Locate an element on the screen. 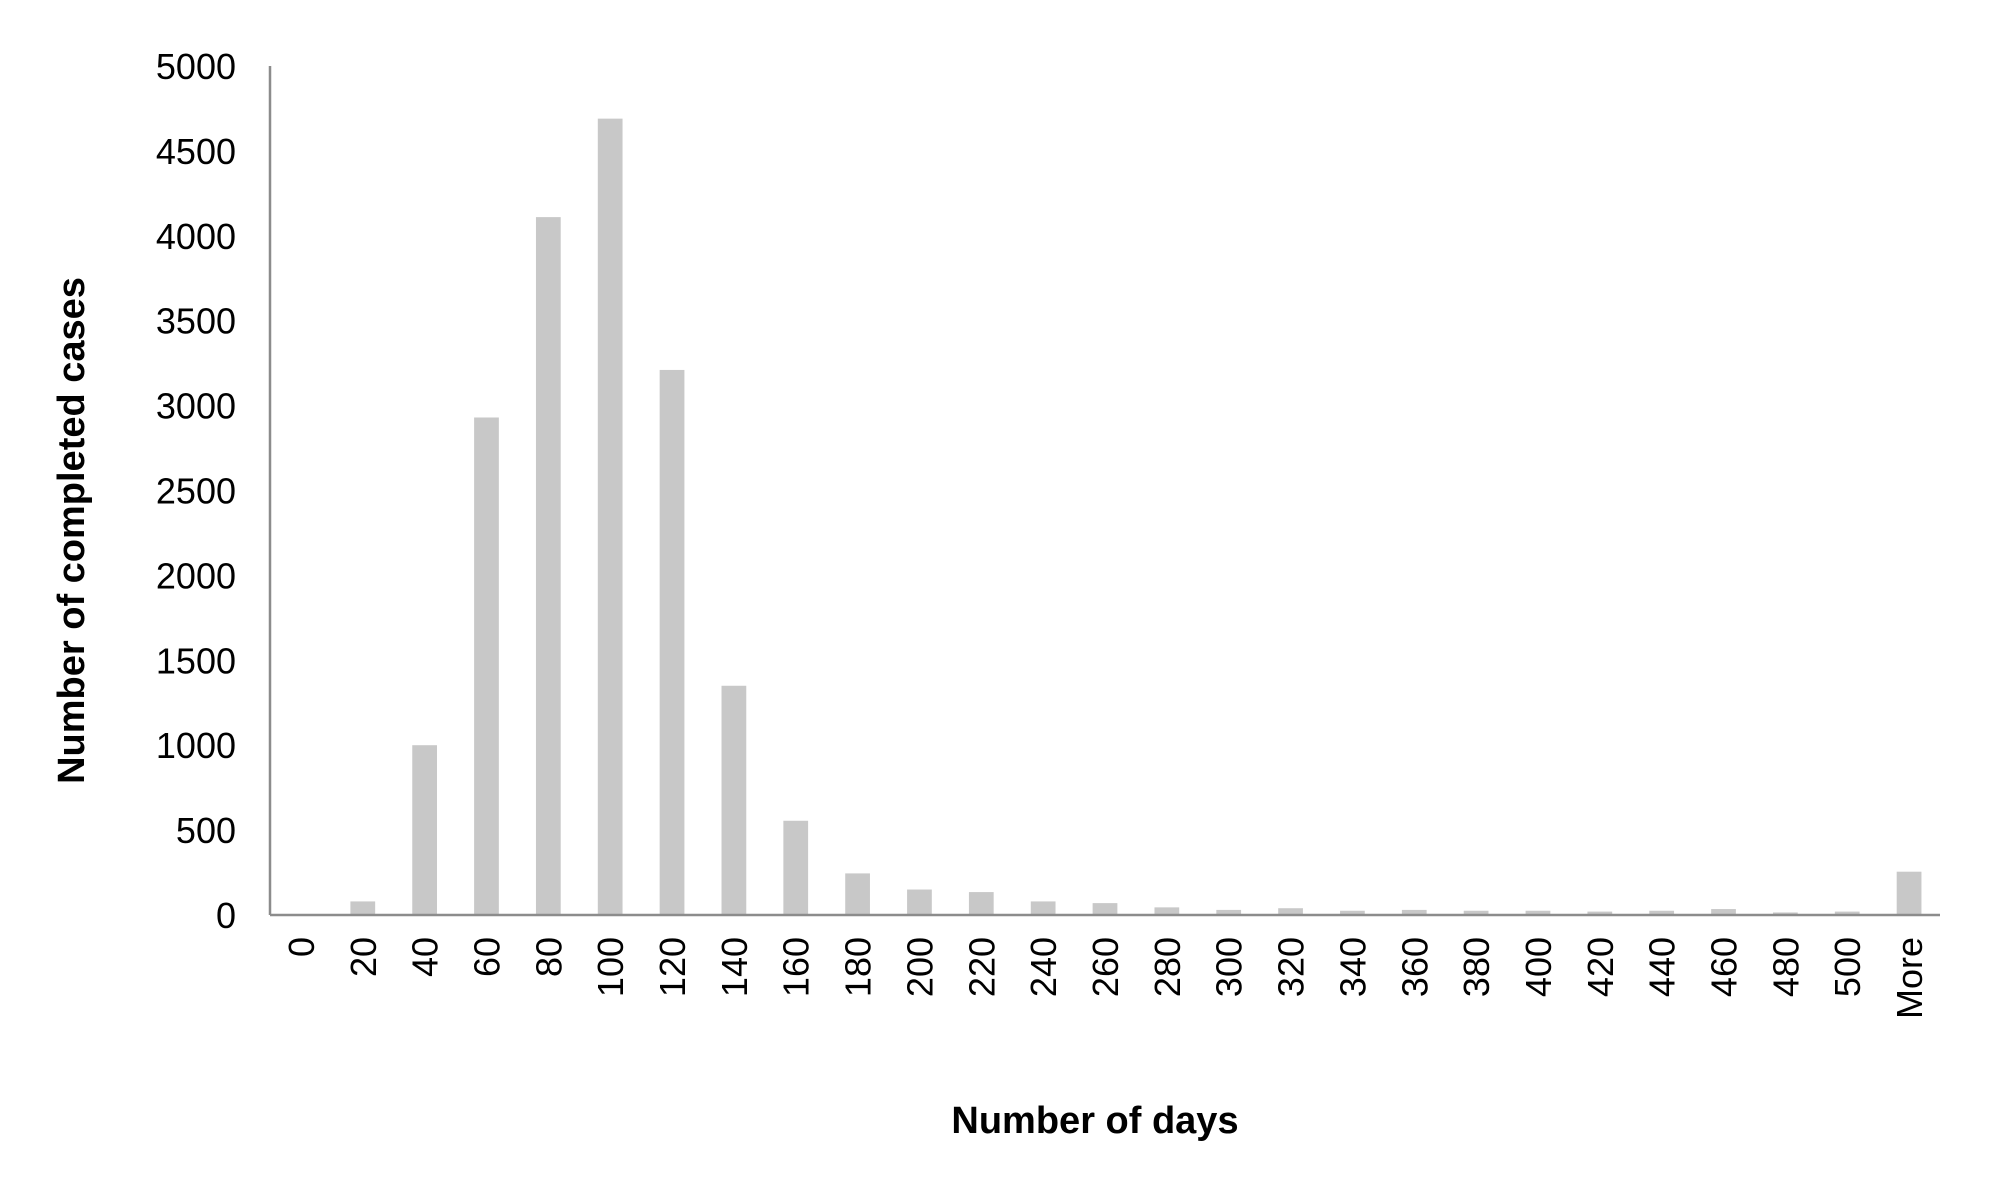  x-tick-label: 280 is located at coordinates (1167, 967).